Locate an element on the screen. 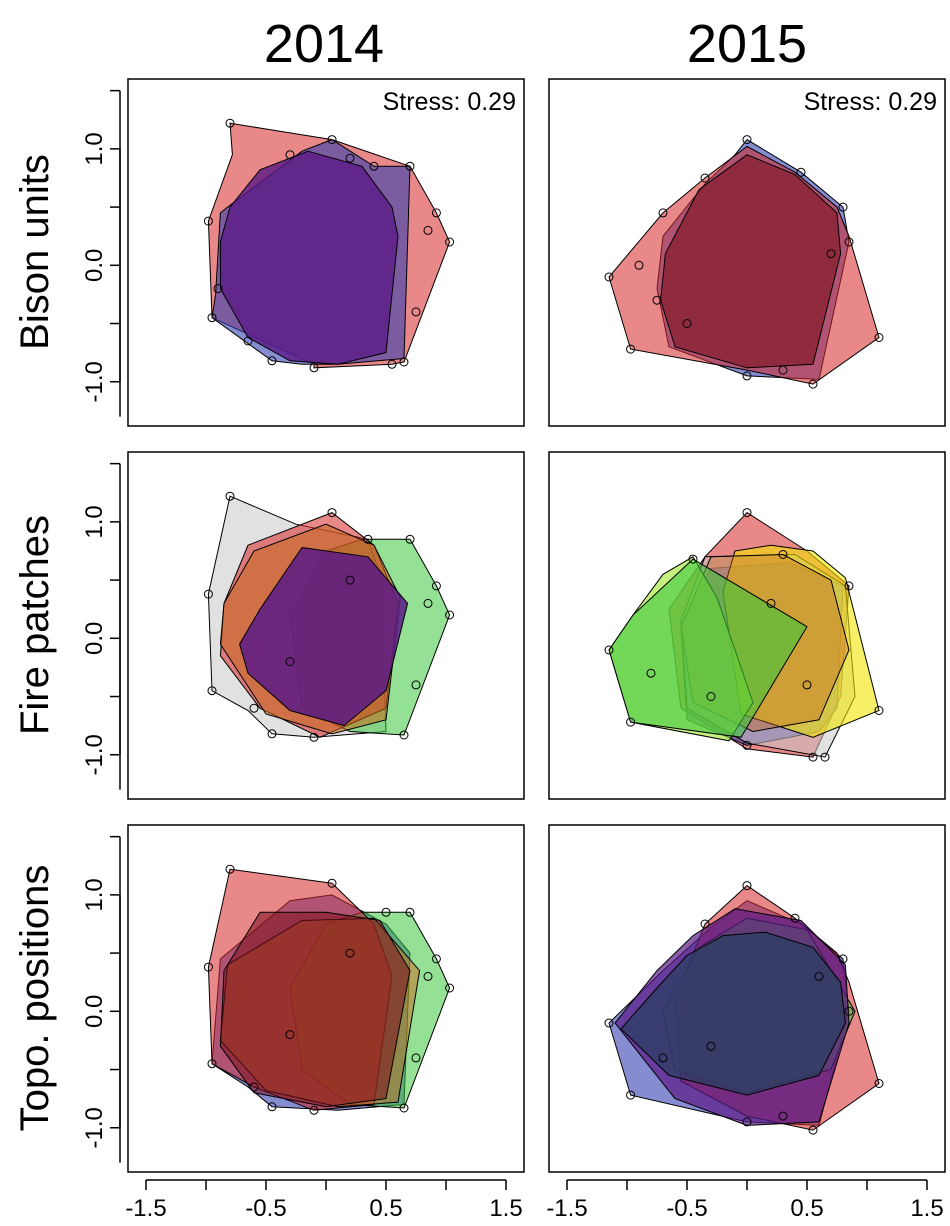  panel-bison-units-2015: Stress: 0.29 is located at coordinates (747, 252).